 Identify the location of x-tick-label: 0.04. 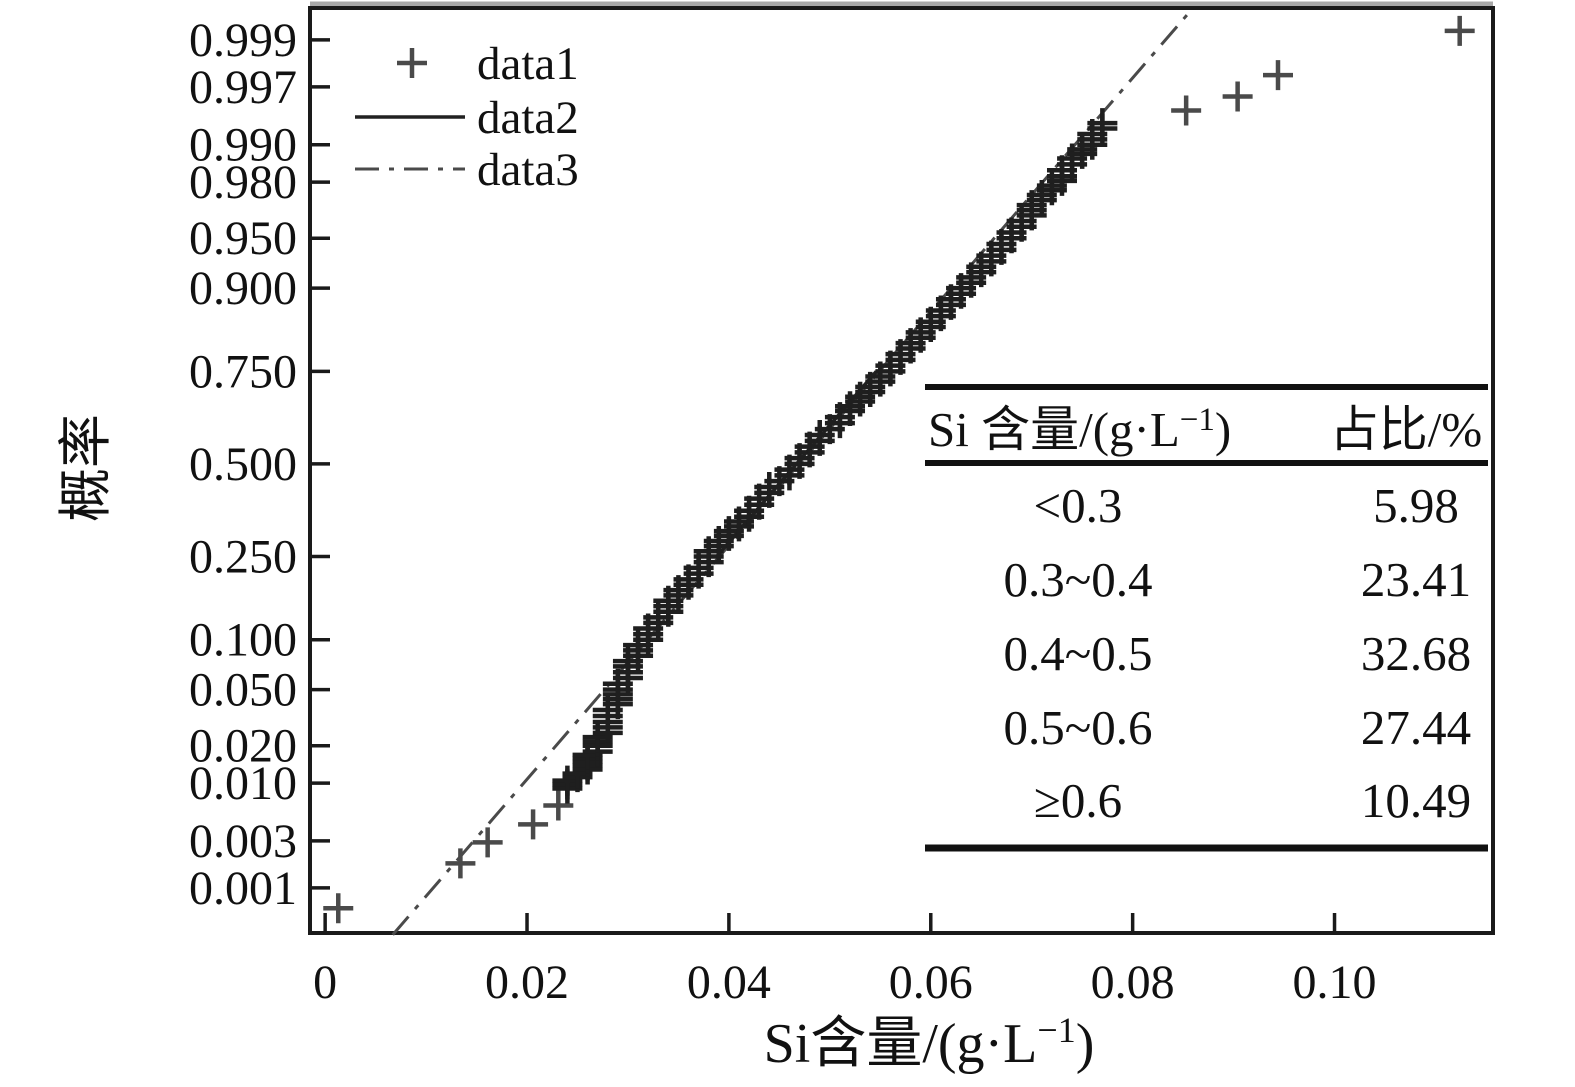
(729, 982).